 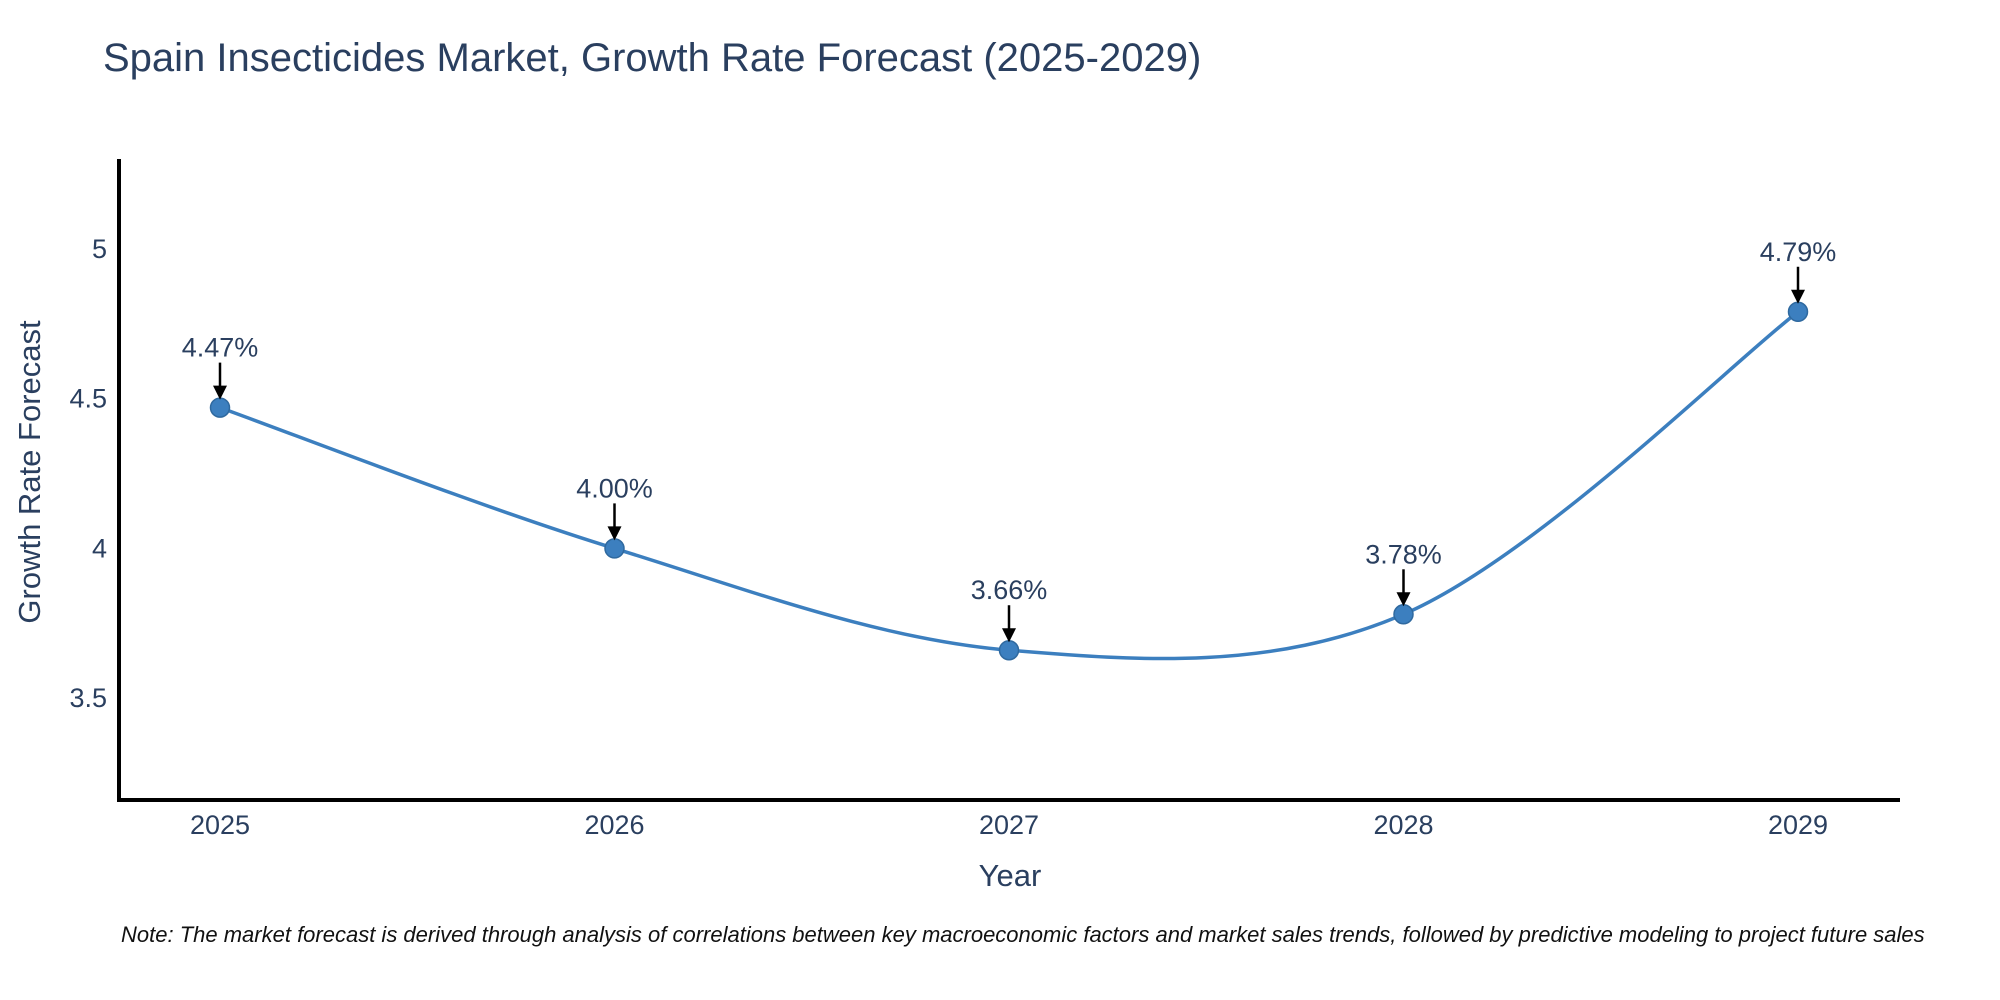 What do you see at coordinates (1798, 825) in the screenshot?
I see `x-tick-label: 2029` at bounding box center [1798, 825].